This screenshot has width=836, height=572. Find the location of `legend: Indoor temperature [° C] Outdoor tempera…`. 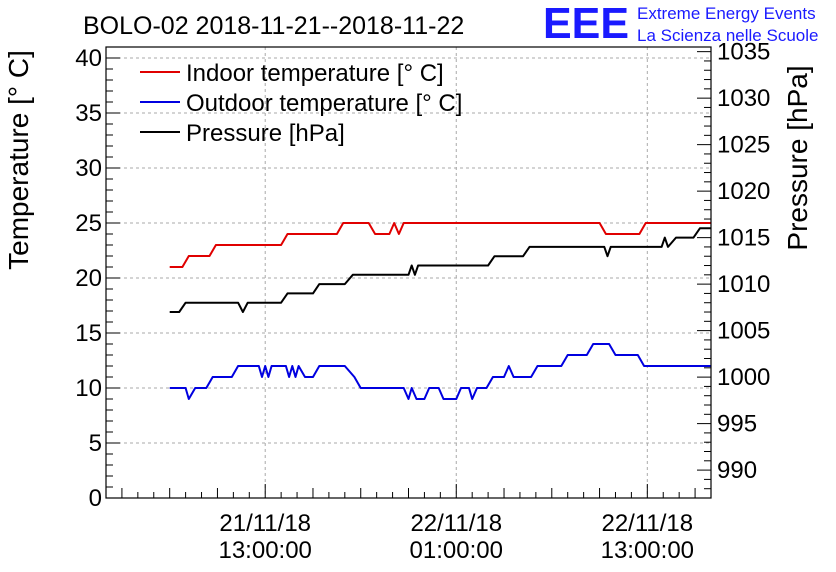

legend: Indoor temperature [° C] Outdoor tempera… is located at coordinates (301, 103).